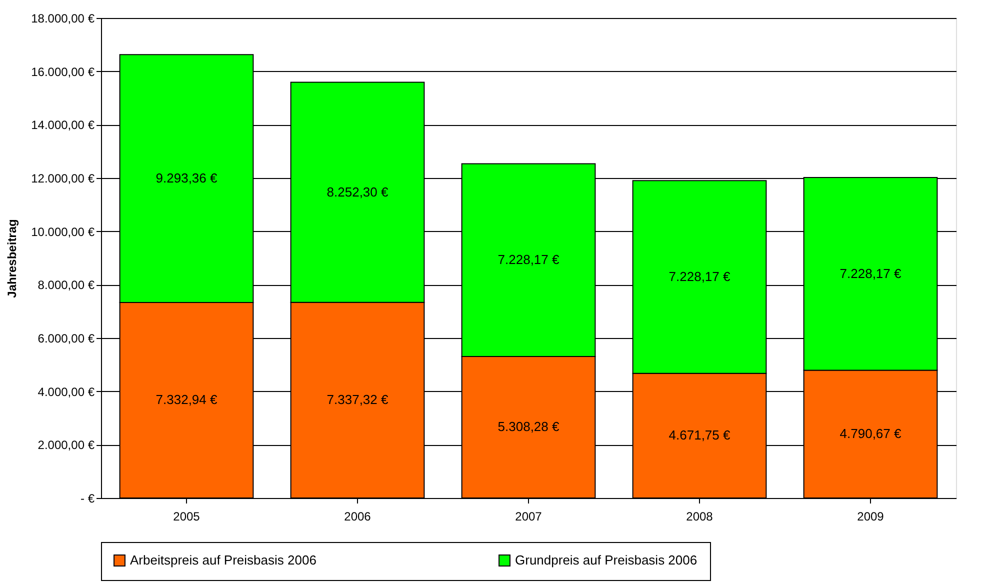 The image size is (982, 588). Describe the element at coordinates (66, 391) in the screenshot. I see `y-tick-label: 4.000,00 €` at that location.